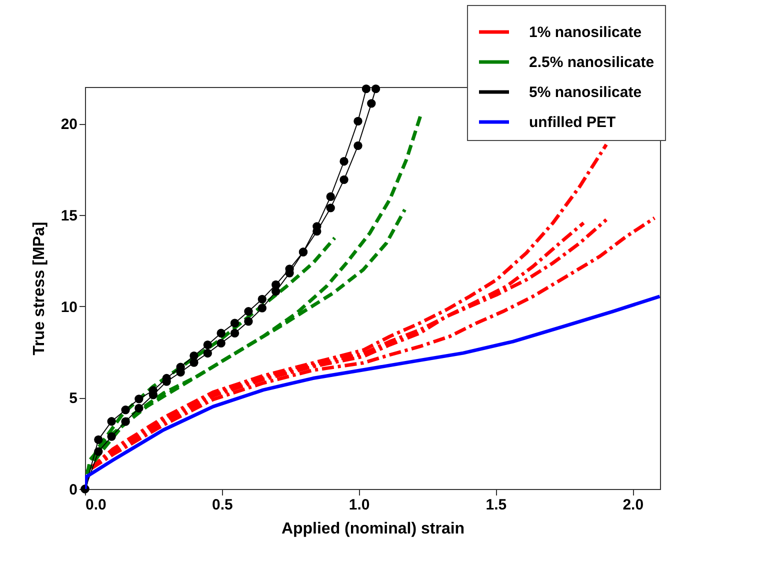  What do you see at coordinates (585, 32) in the screenshot?
I see `legend-label: 1% nanosilicate` at bounding box center [585, 32].